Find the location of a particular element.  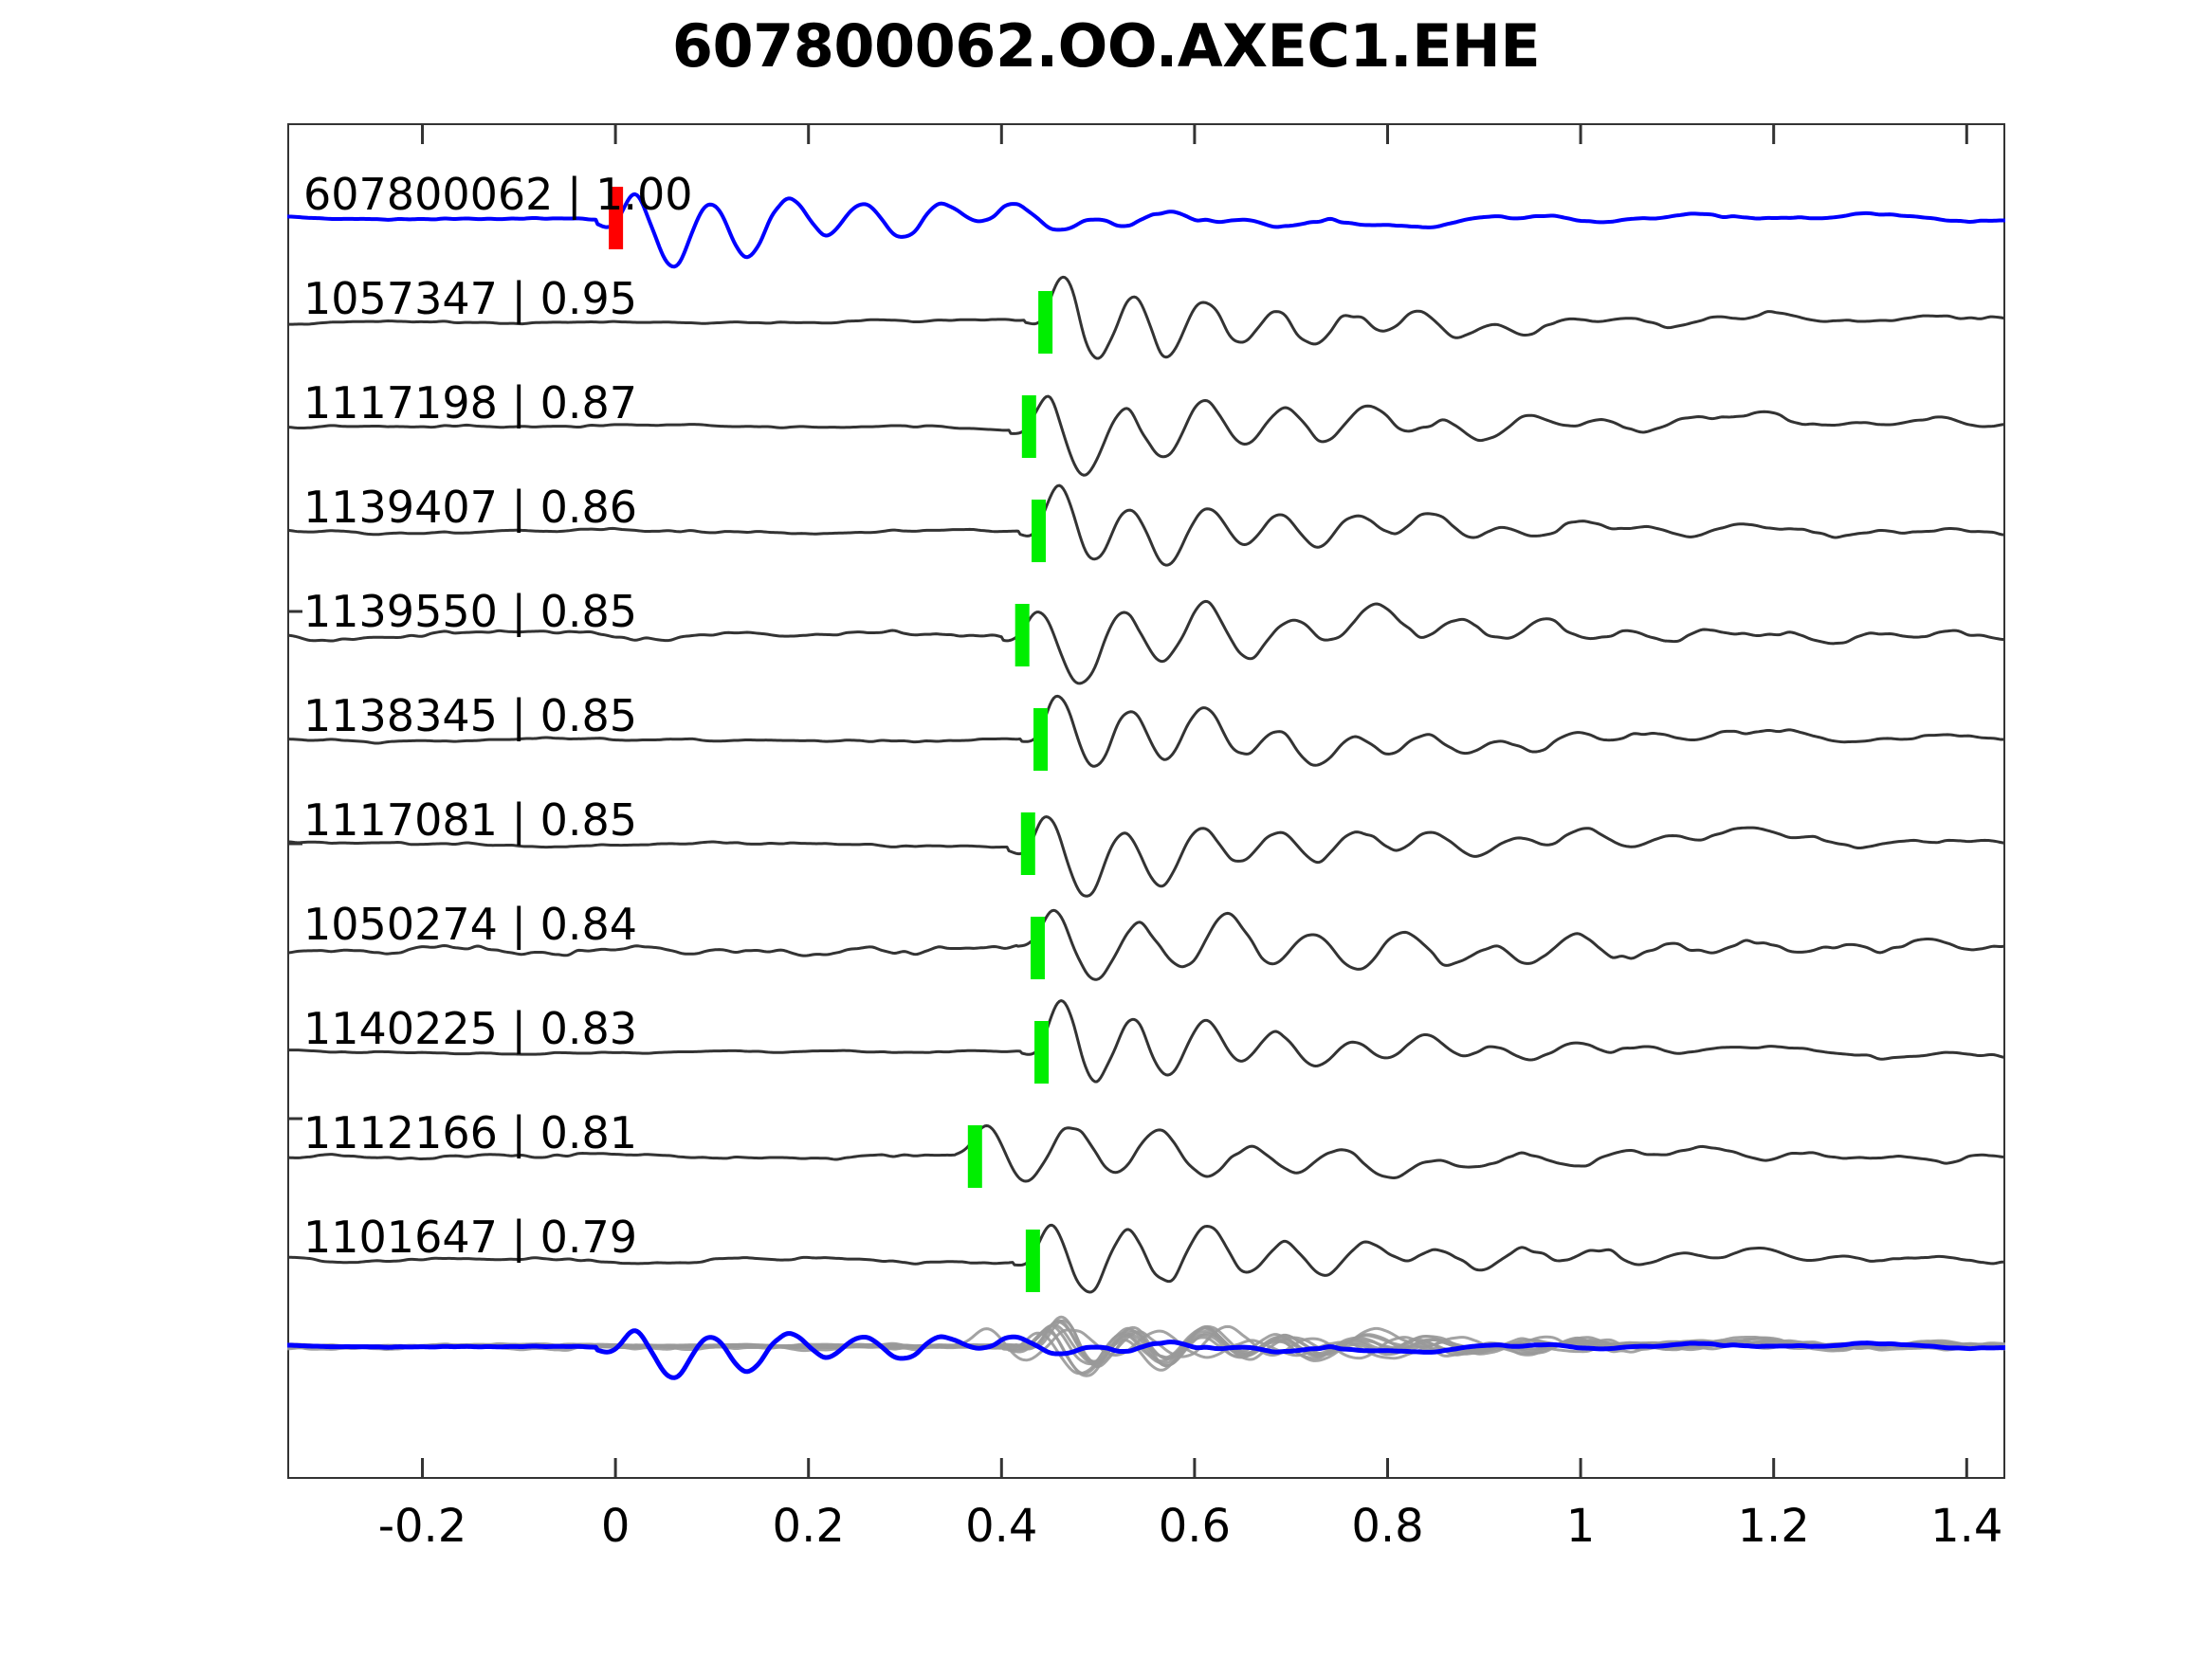

trace-label-1117081: 1117081 | 0.85 is located at coordinates (470, 820).